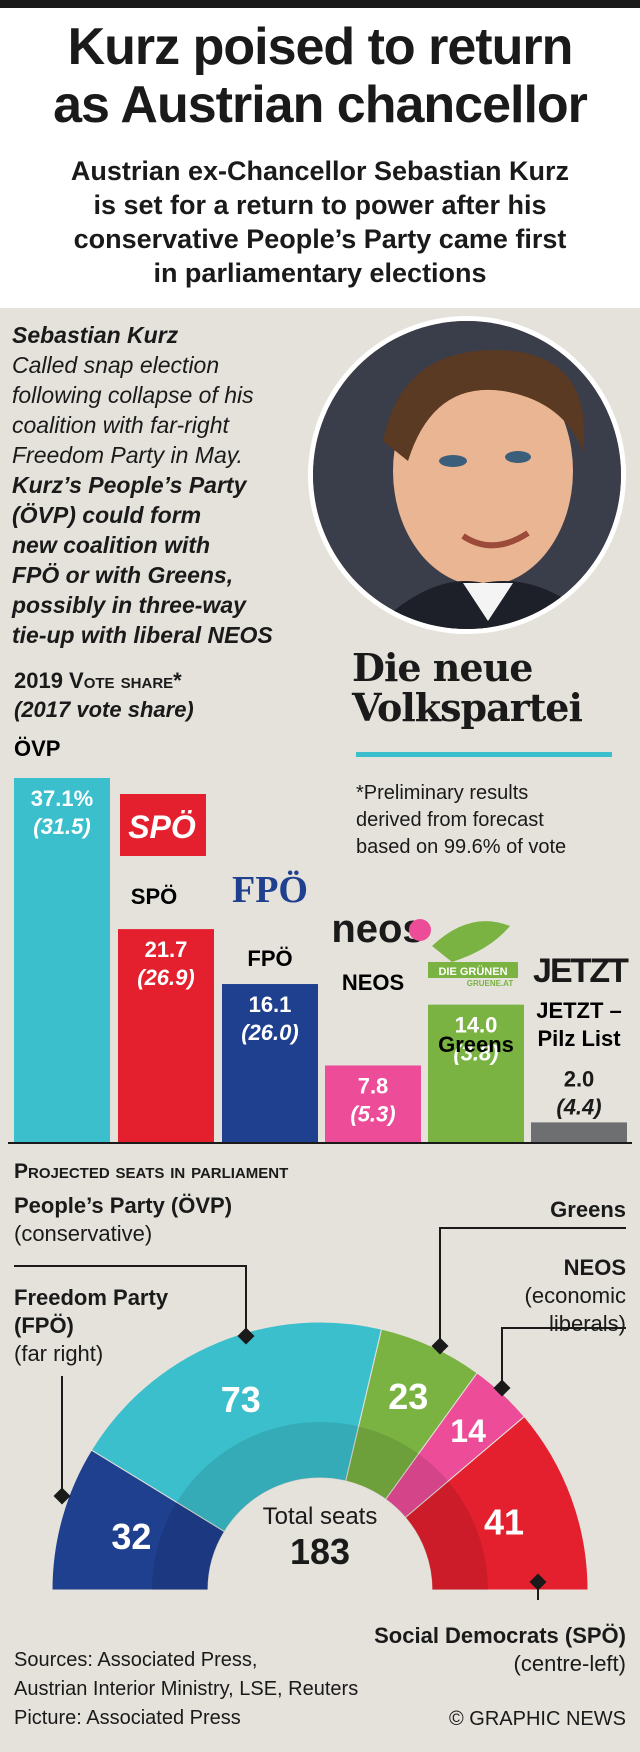 Image resolution: width=640 pixels, height=1752 pixels. I want to click on portrait-illustration, so click(467, 475).